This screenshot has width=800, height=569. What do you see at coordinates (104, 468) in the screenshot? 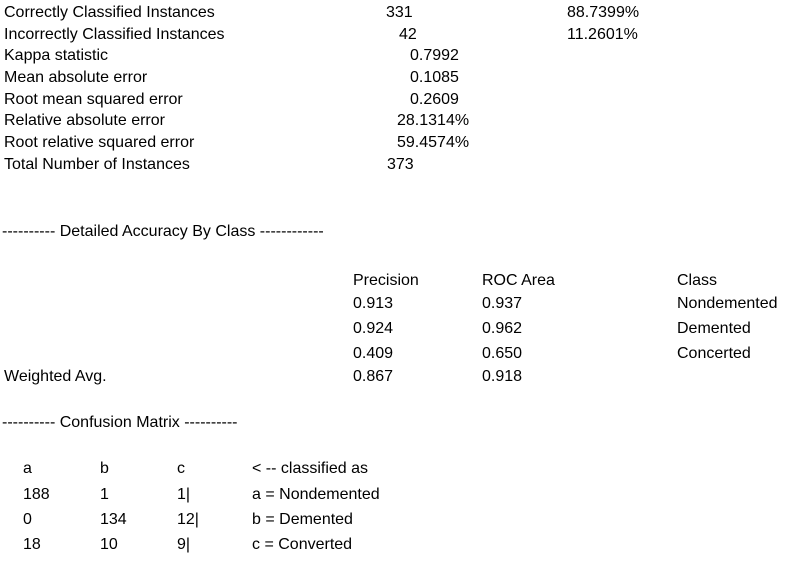
I see `cm-col-b: b` at bounding box center [104, 468].